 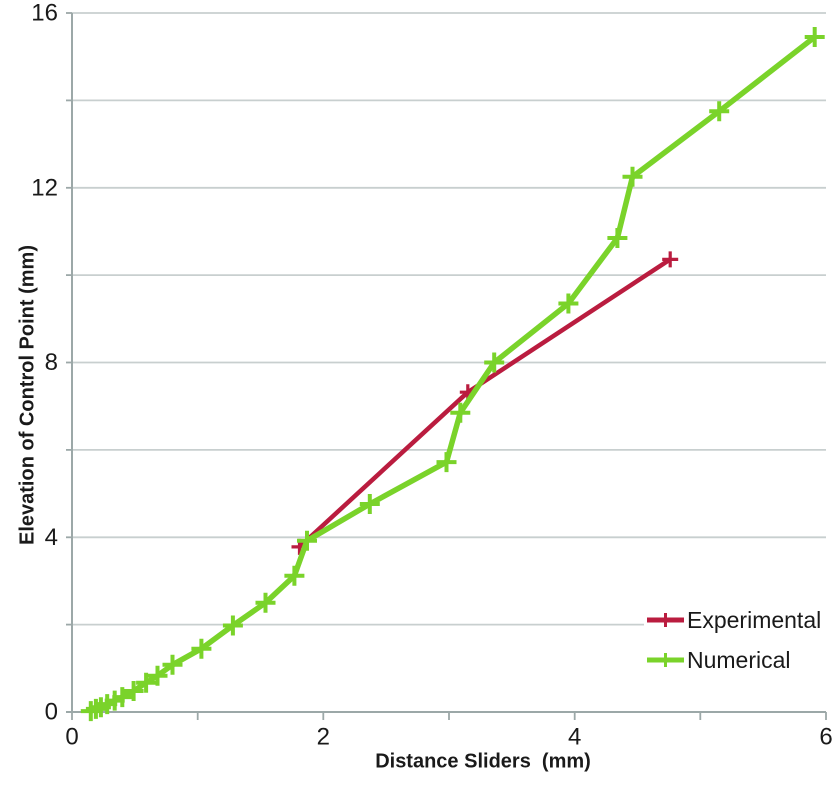 What do you see at coordinates (51, 537) in the screenshot?
I see `y-tick-label: 4` at bounding box center [51, 537].